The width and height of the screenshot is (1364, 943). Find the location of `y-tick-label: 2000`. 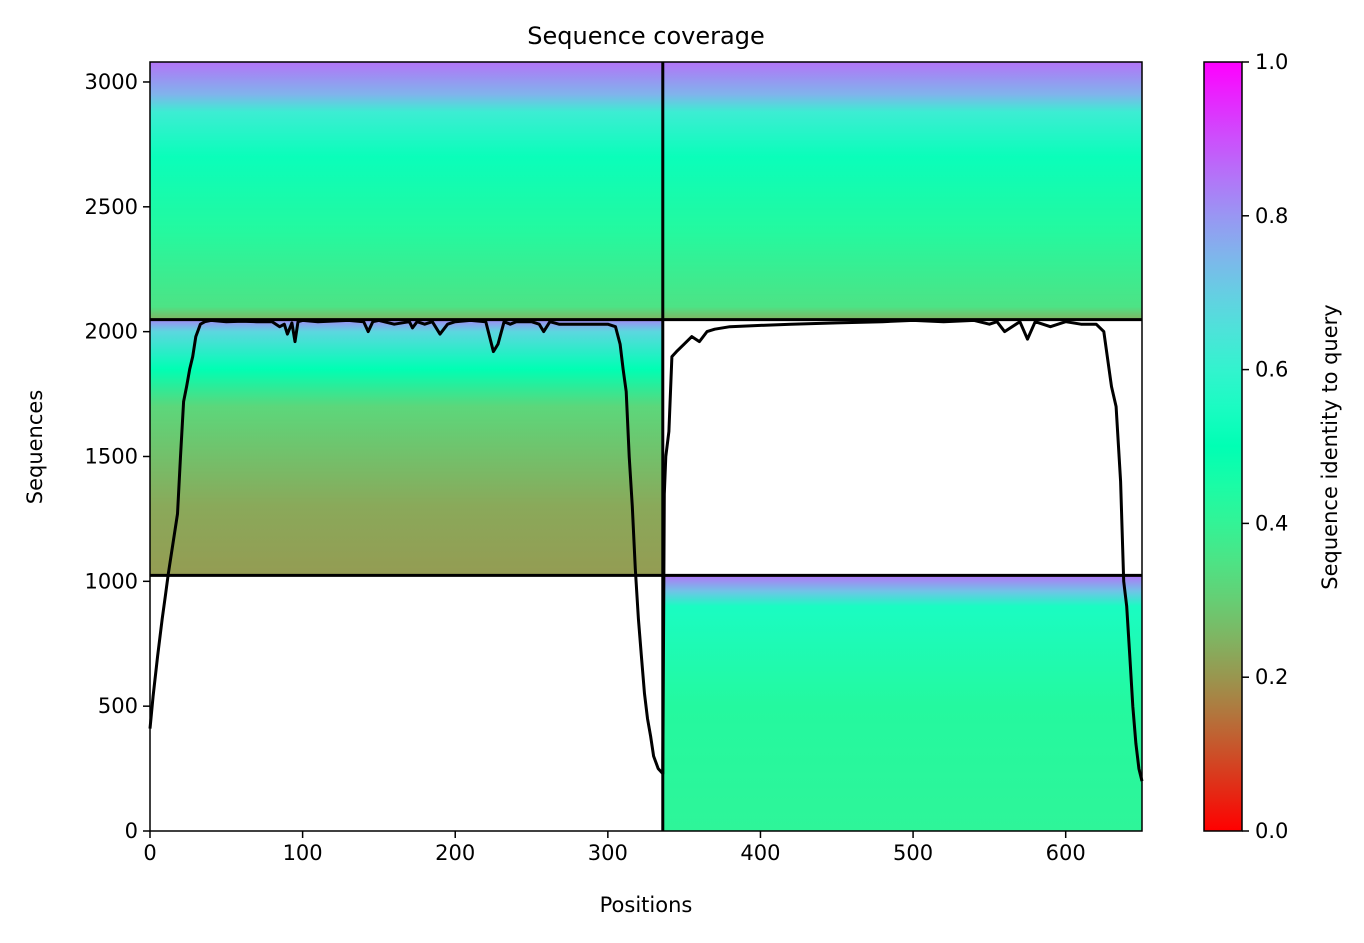

y-tick-label: 2000 is located at coordinates (111, 332).